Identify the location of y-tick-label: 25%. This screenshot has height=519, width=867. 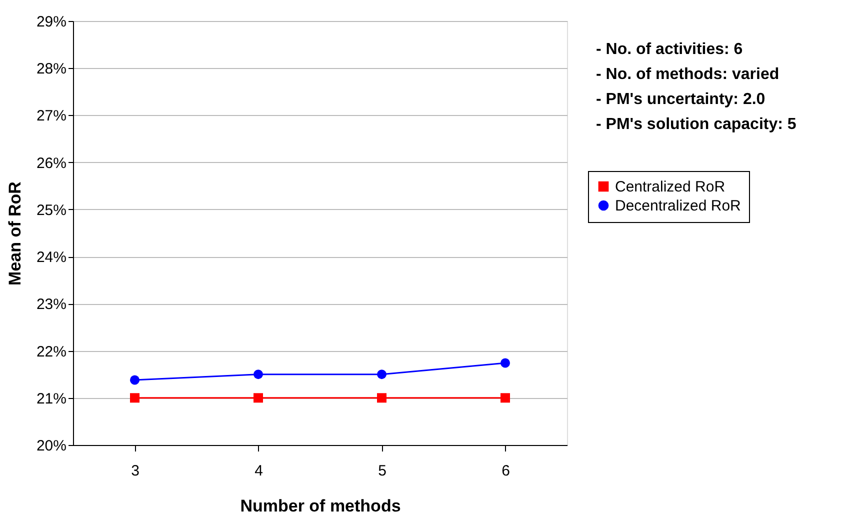
(51, 210).